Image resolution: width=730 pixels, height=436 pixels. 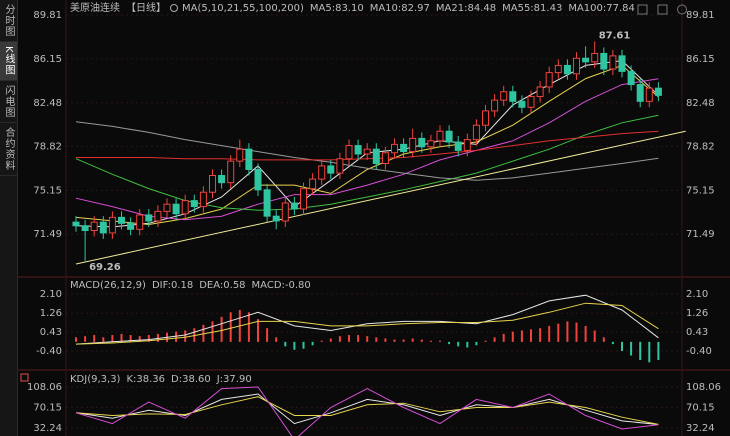 I want to click on y-tick-label: 78.82, so click(x=47, y=147).